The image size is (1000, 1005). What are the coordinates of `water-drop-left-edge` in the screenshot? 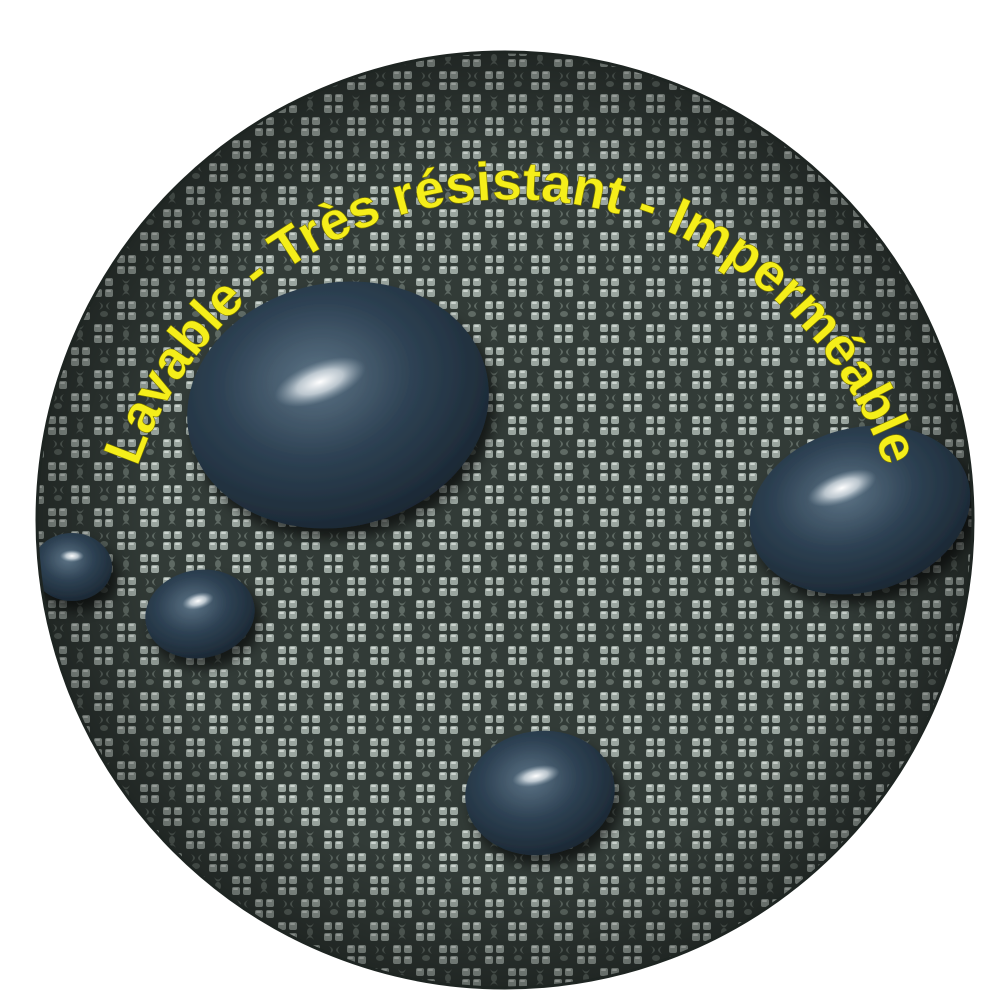 It's located at (74, 567).